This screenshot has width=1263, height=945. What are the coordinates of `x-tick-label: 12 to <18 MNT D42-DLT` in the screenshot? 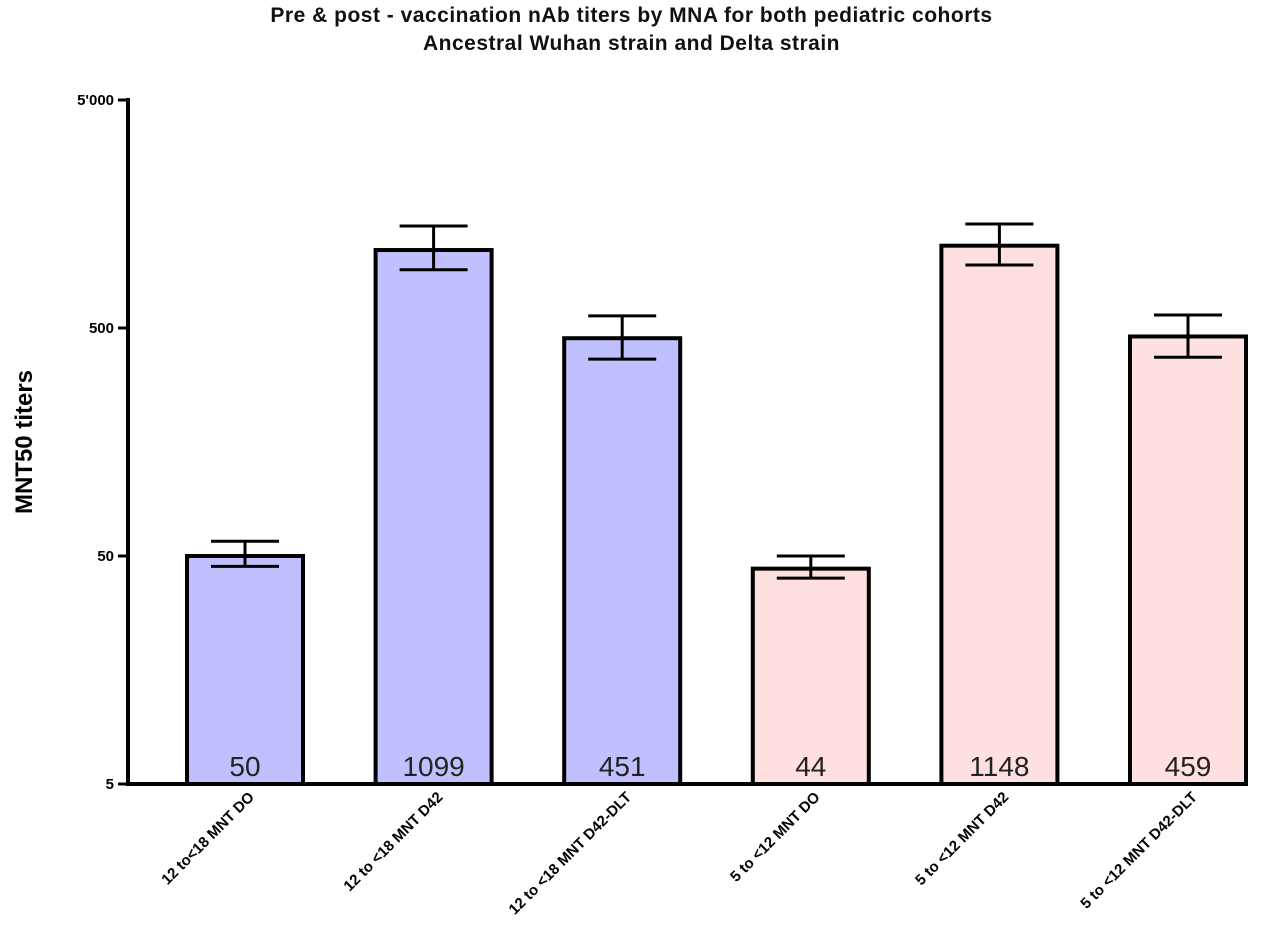 It's located at (570, 853).